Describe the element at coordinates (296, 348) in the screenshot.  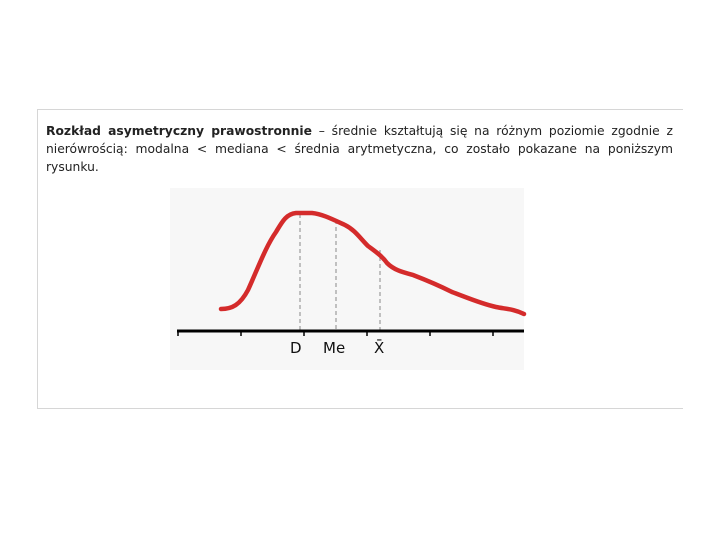
I see `mode-label: D` at that location.